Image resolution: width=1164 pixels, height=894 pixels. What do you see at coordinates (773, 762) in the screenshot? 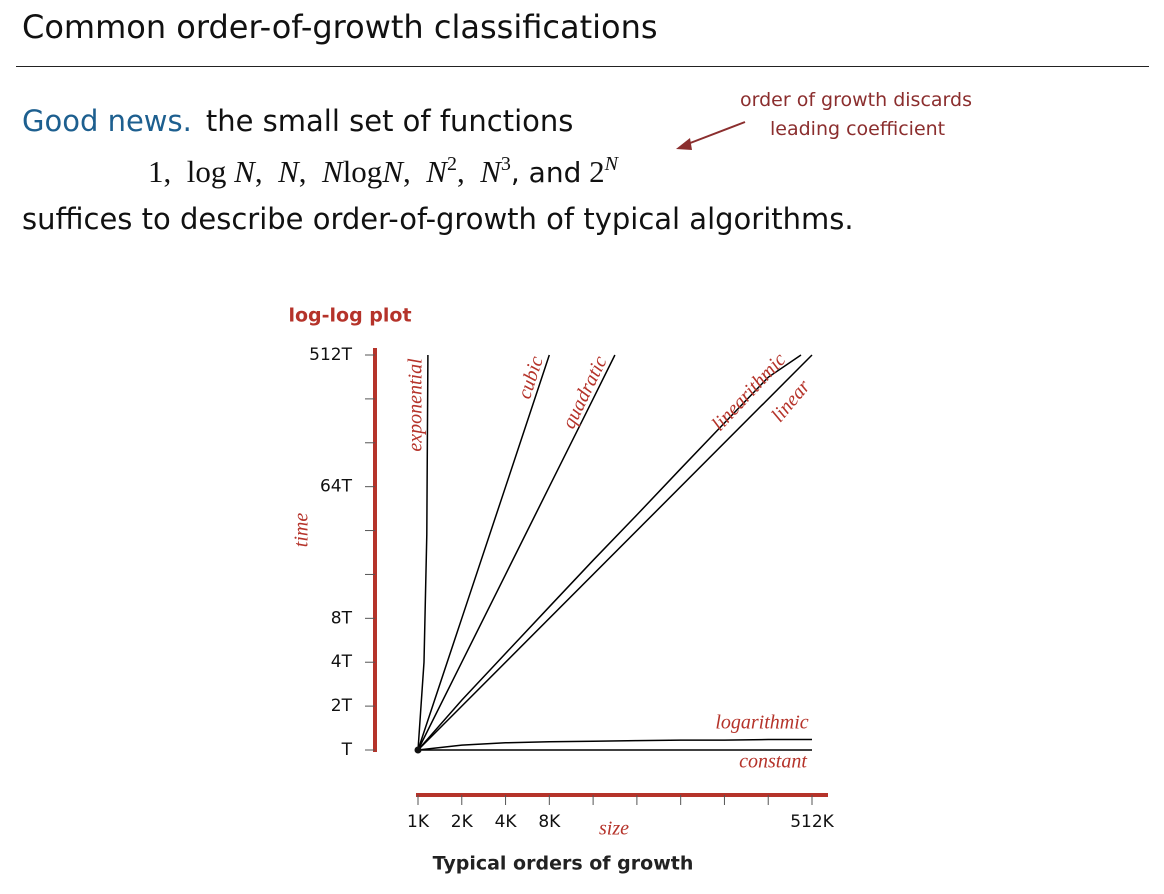
I see `curve-label: constant` at bounding box center [773, 762].